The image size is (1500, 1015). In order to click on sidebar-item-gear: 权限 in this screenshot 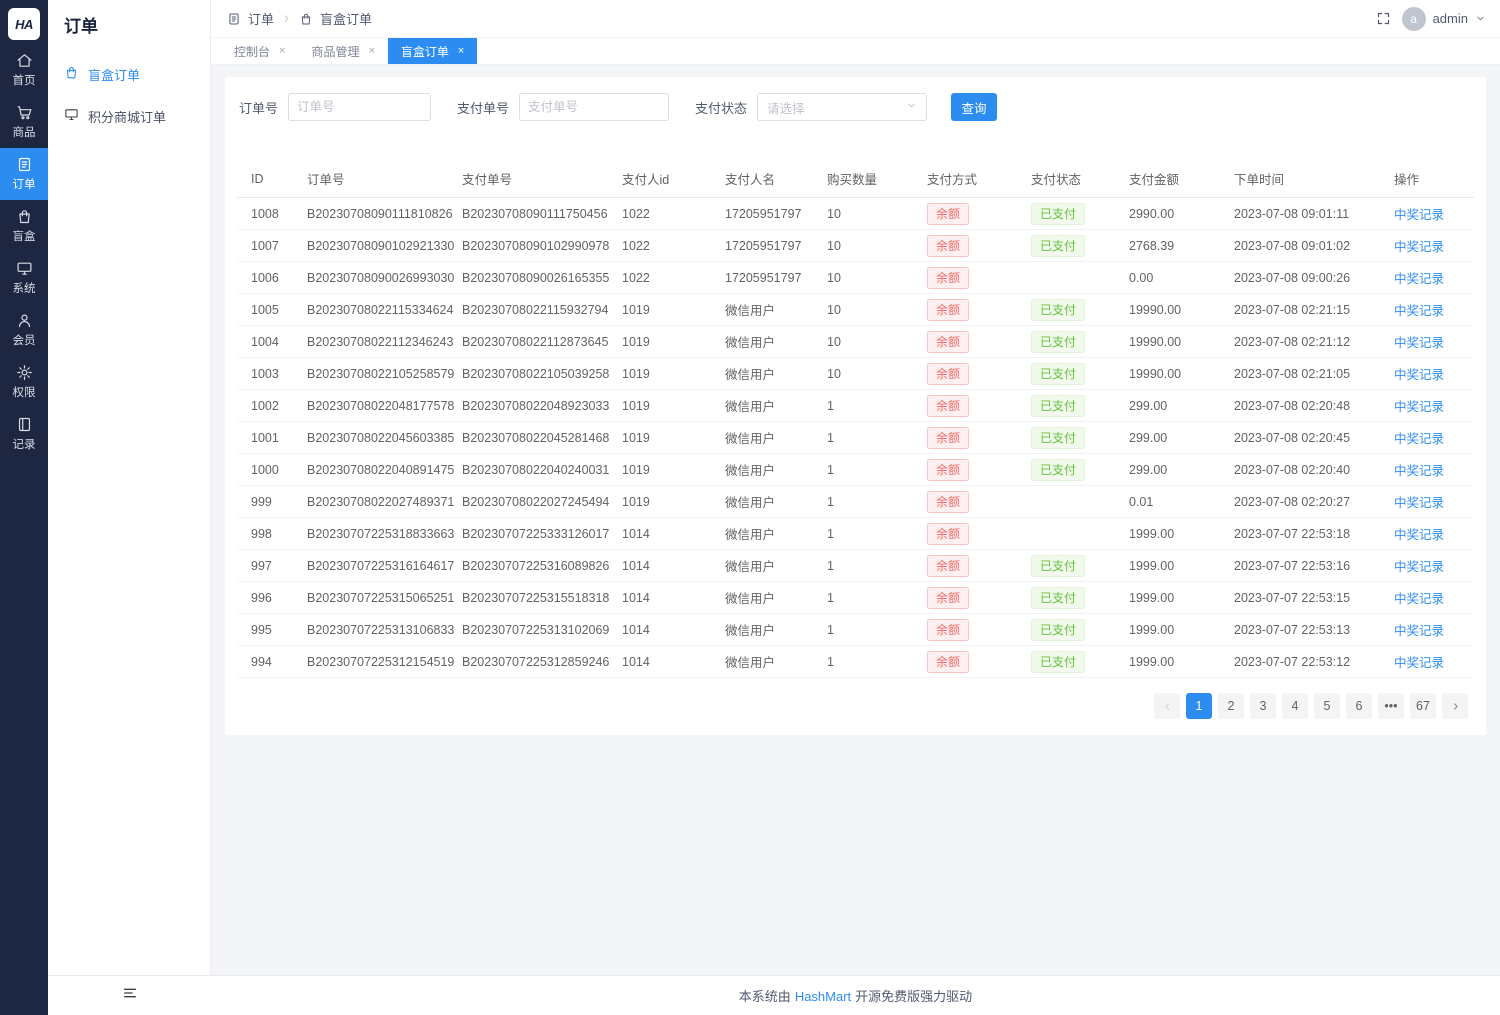, I will do `click(24, 382)`.